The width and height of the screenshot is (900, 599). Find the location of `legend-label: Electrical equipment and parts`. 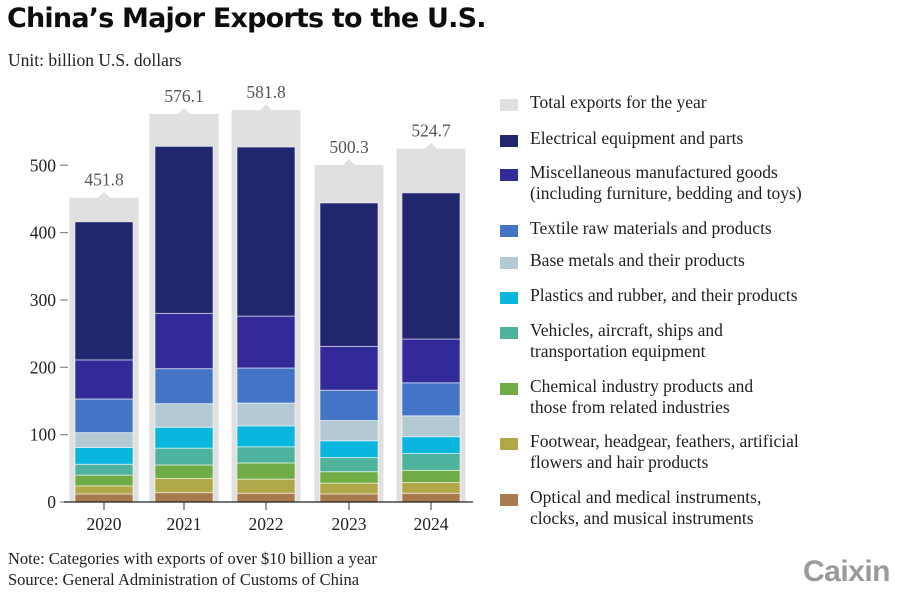

legend-label: Electrical equipment and parts is located at coordinates (637, 138).